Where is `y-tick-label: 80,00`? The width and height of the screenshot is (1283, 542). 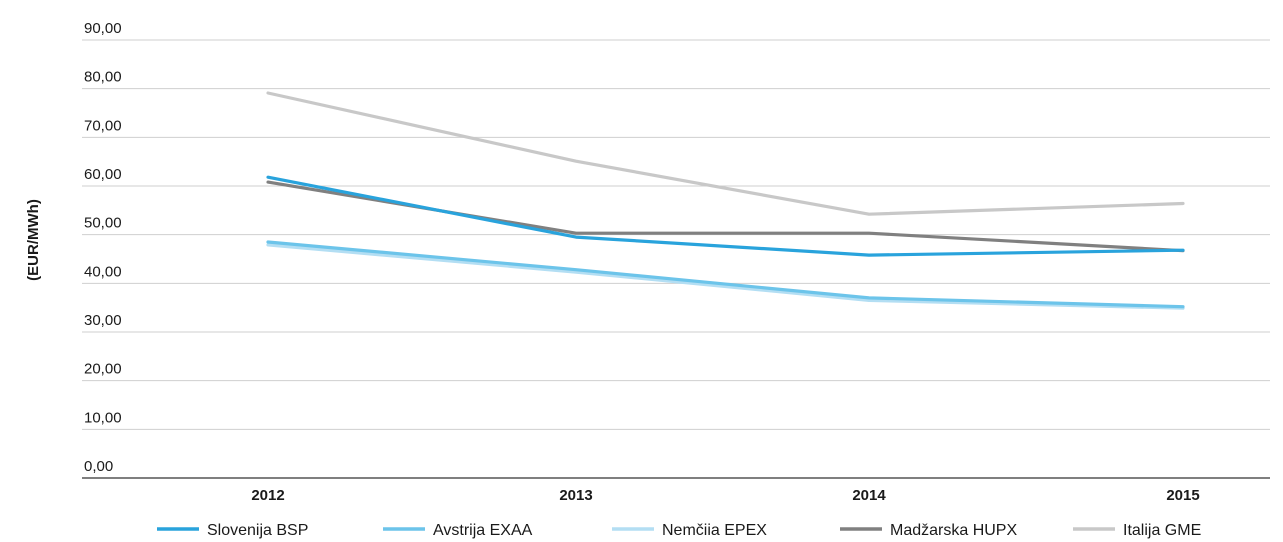
y-tick-label: 80,00 is located at coordinates (103, 77).